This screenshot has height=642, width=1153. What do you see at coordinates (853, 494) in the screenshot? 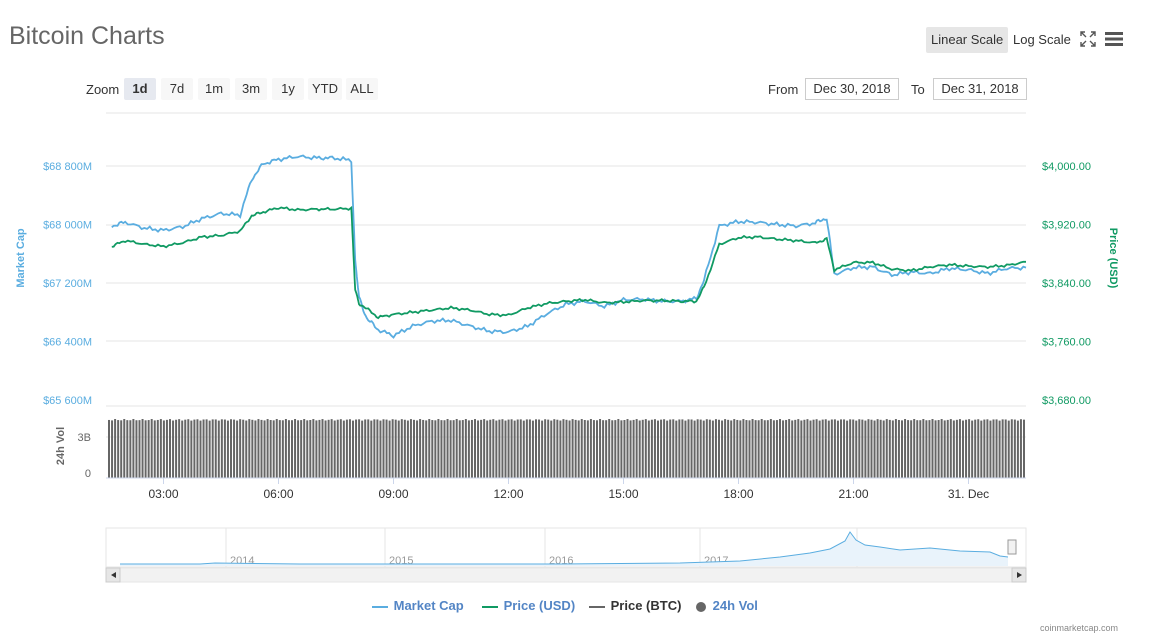
I see `x-axis-tick: 21:00` at bounding box center [853, 494].